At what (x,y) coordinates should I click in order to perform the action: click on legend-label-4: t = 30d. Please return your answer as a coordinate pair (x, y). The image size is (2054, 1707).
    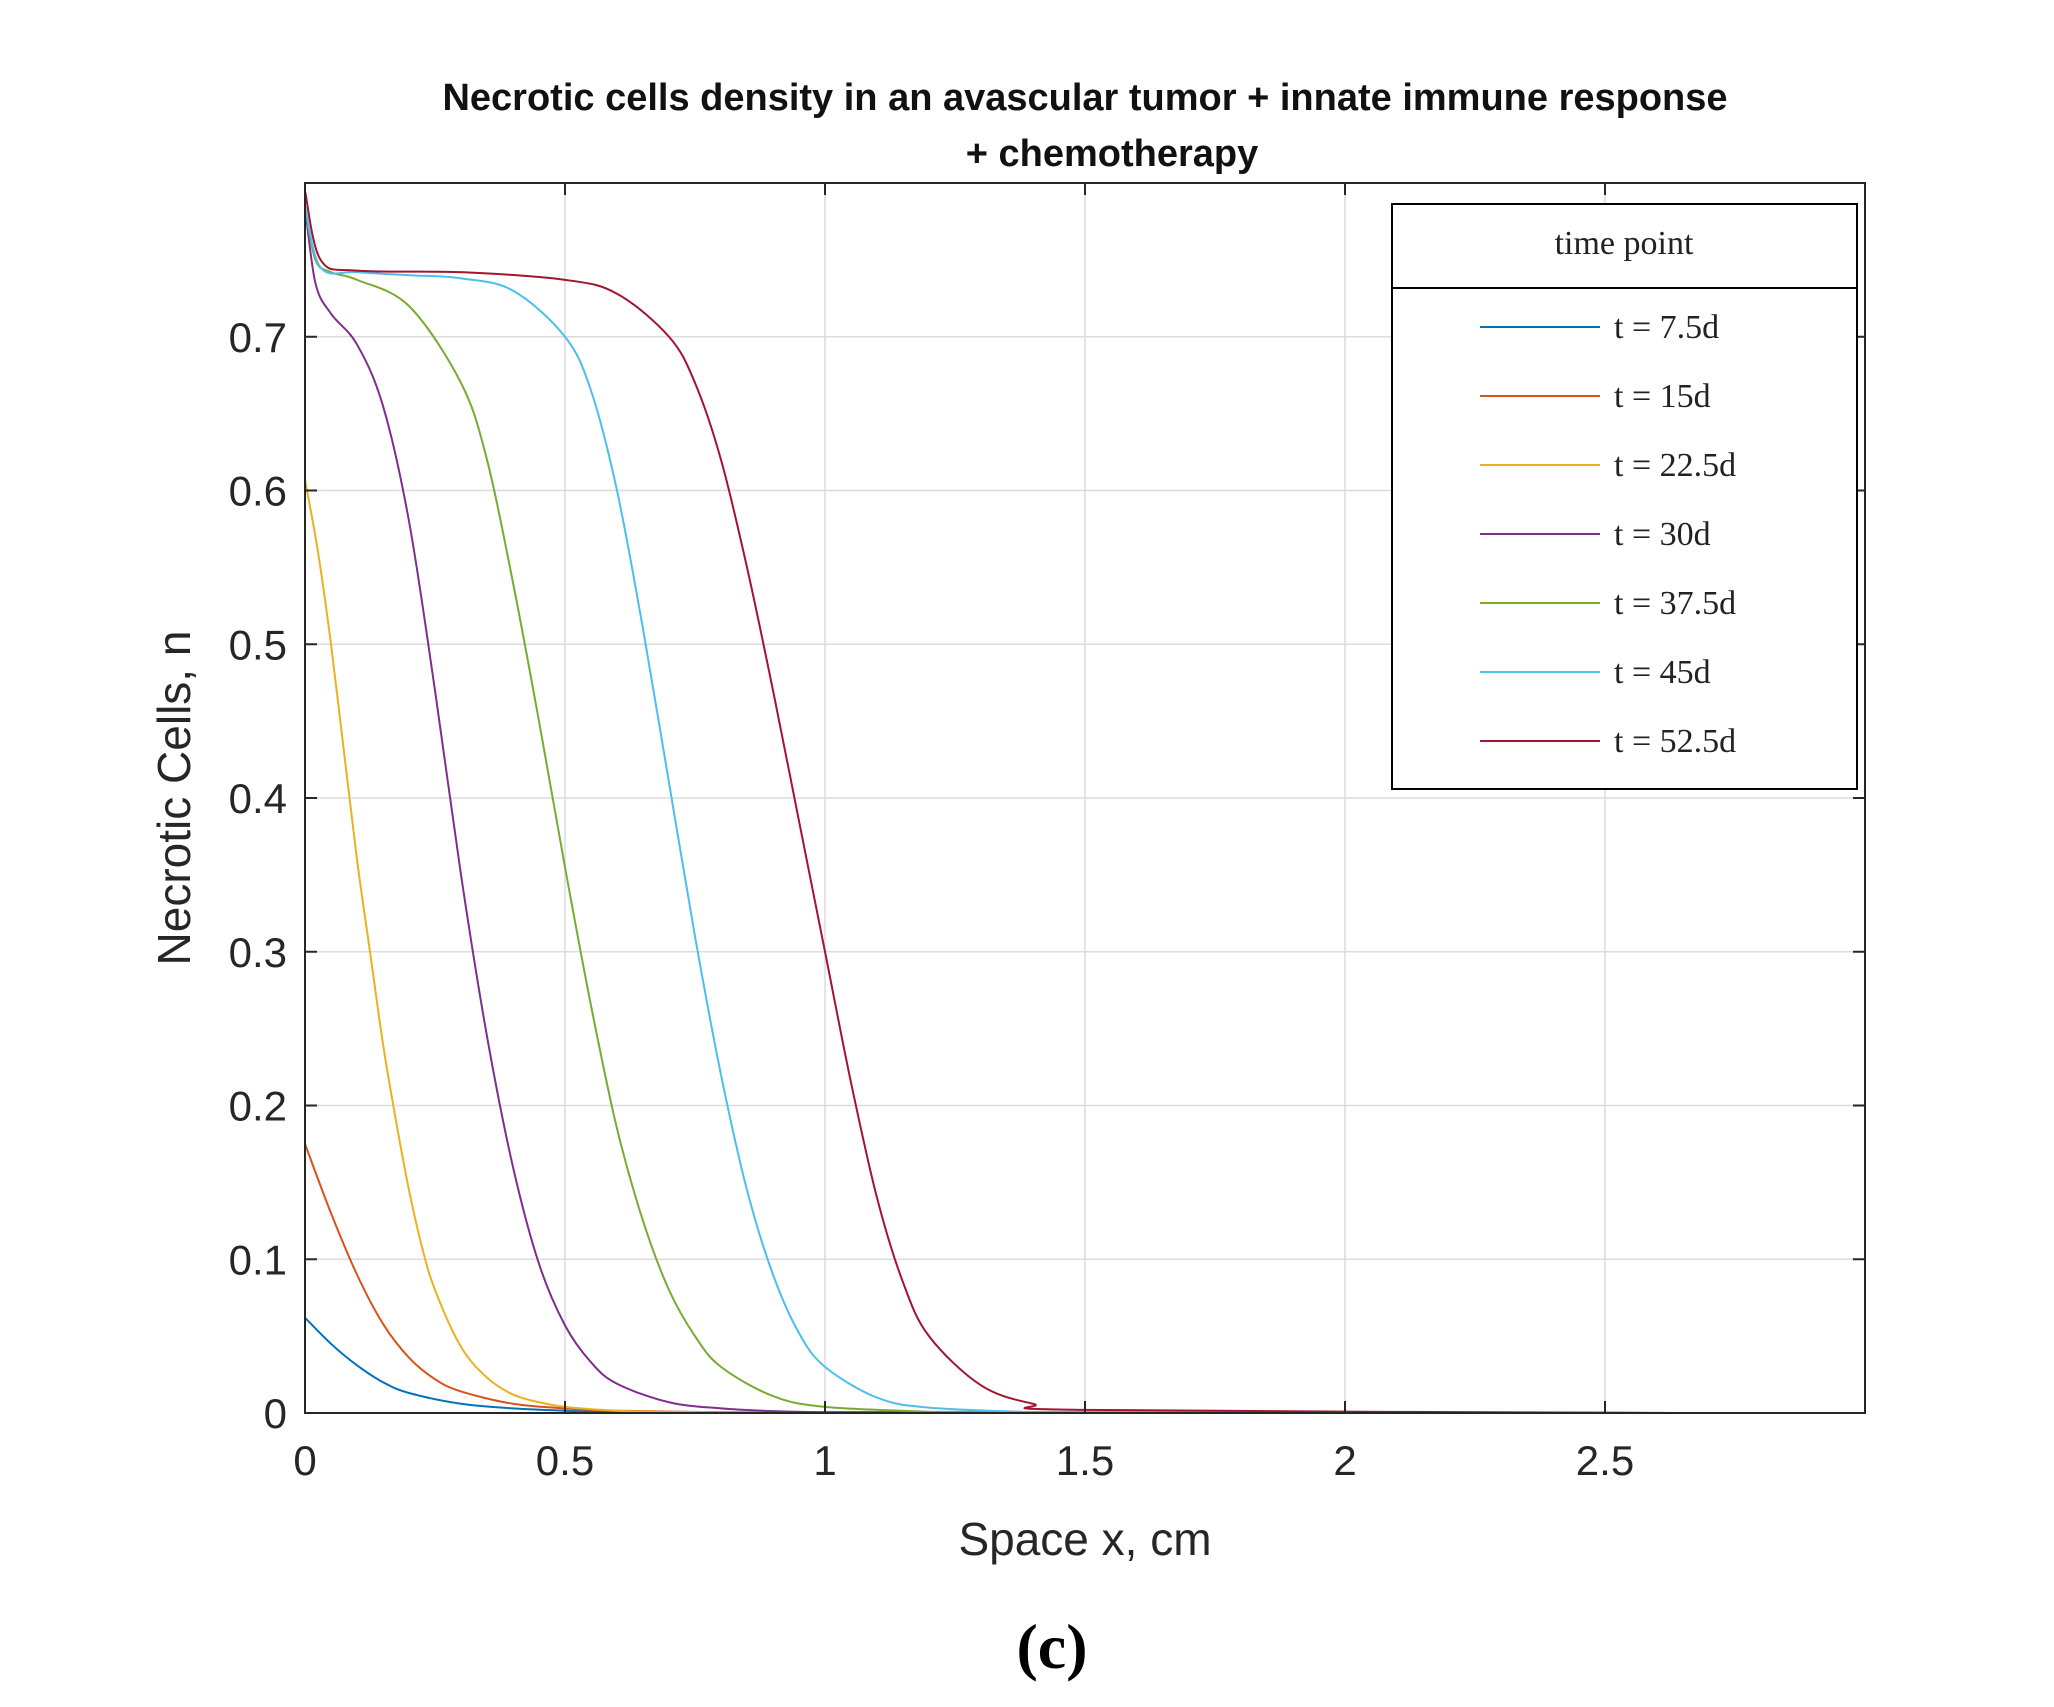
    Looking at the image, I should click on (1662, 534).